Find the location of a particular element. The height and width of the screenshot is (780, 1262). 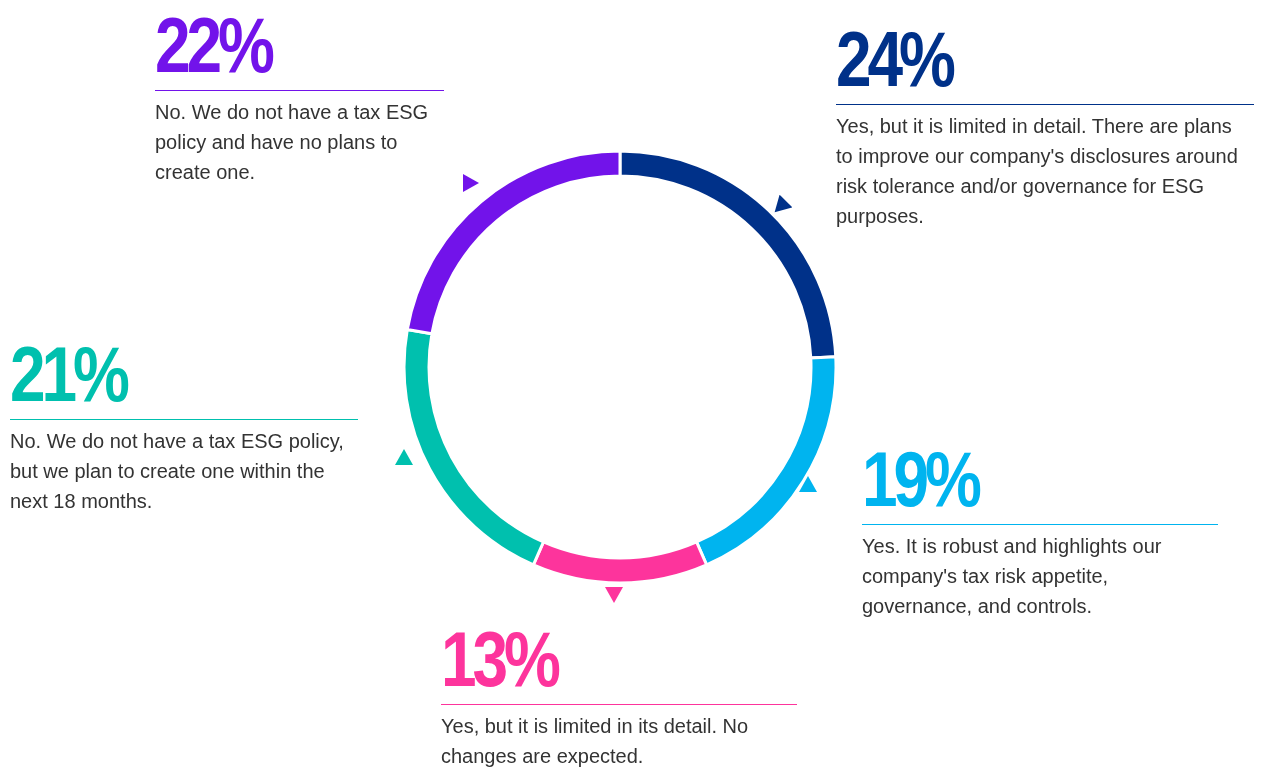

data-label: 19% is located at coordinates (920, 479).